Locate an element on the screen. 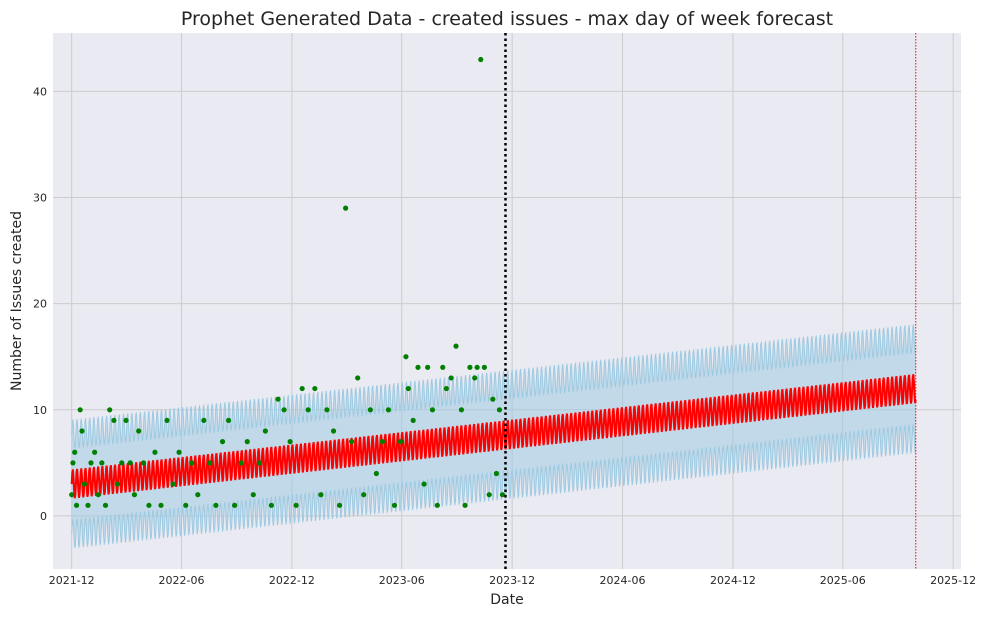 The image size is (992, 617). x-tick-label: 2024-12 is located at coordinates (733, 580).